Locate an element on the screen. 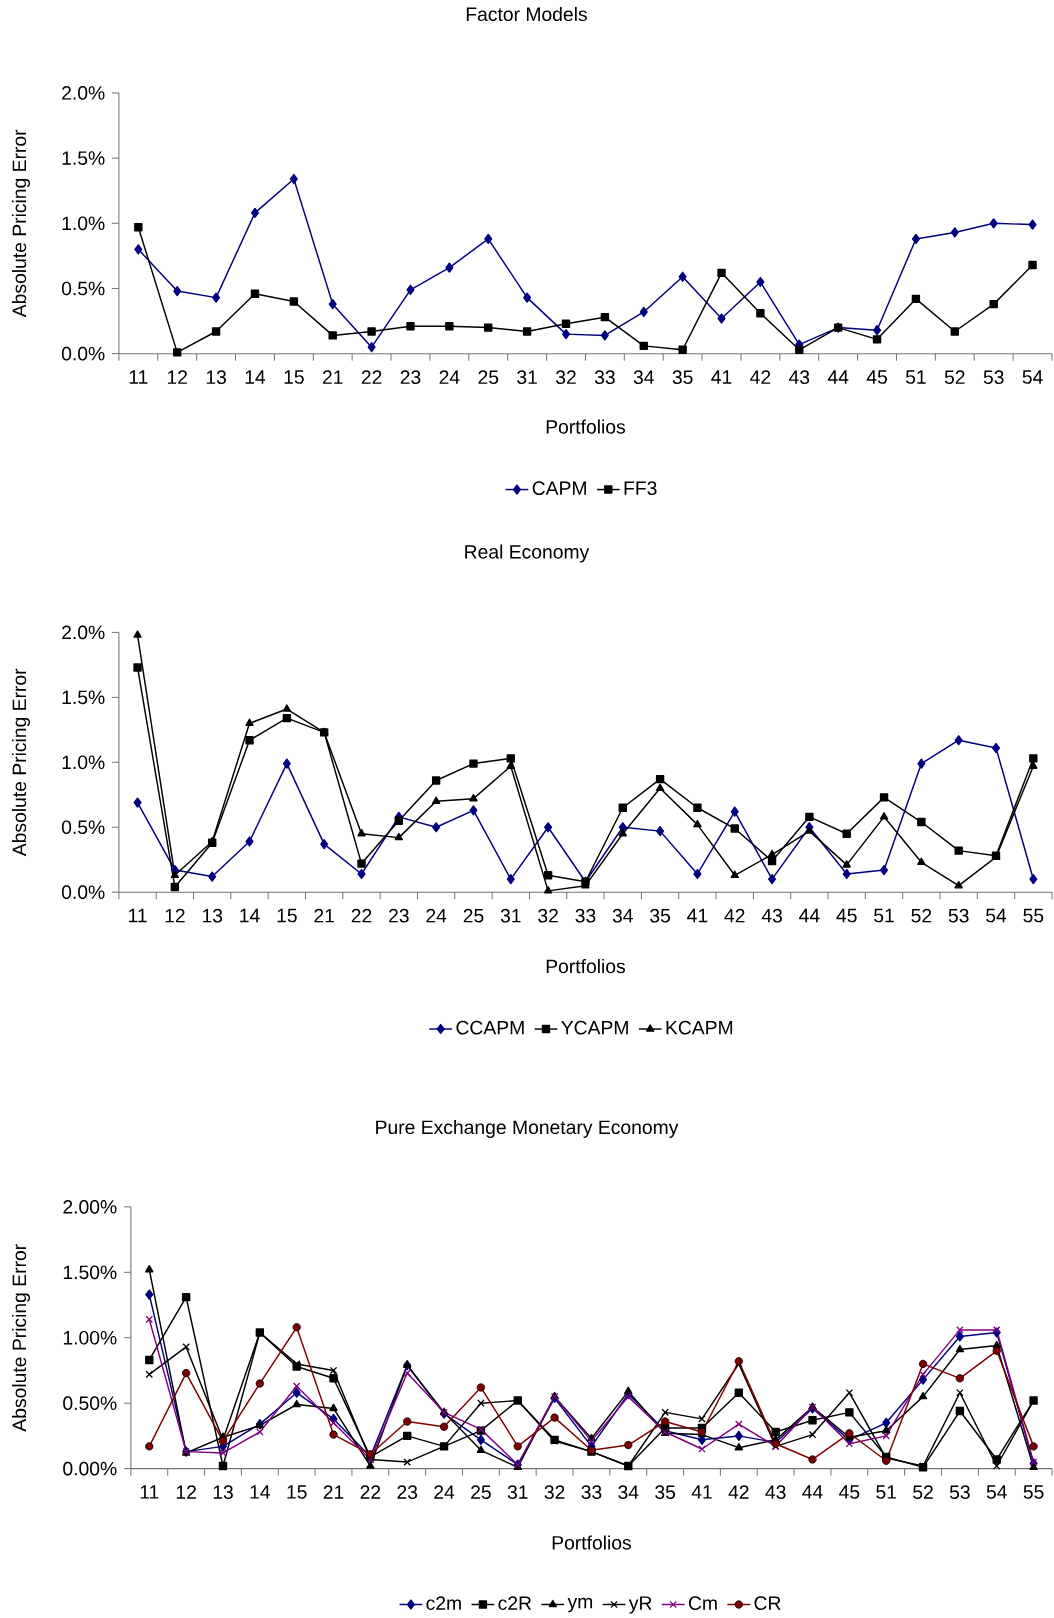 The image size is (1054, 1618). y-tick-label: 0.00% is located at coordinates (90, 1468).